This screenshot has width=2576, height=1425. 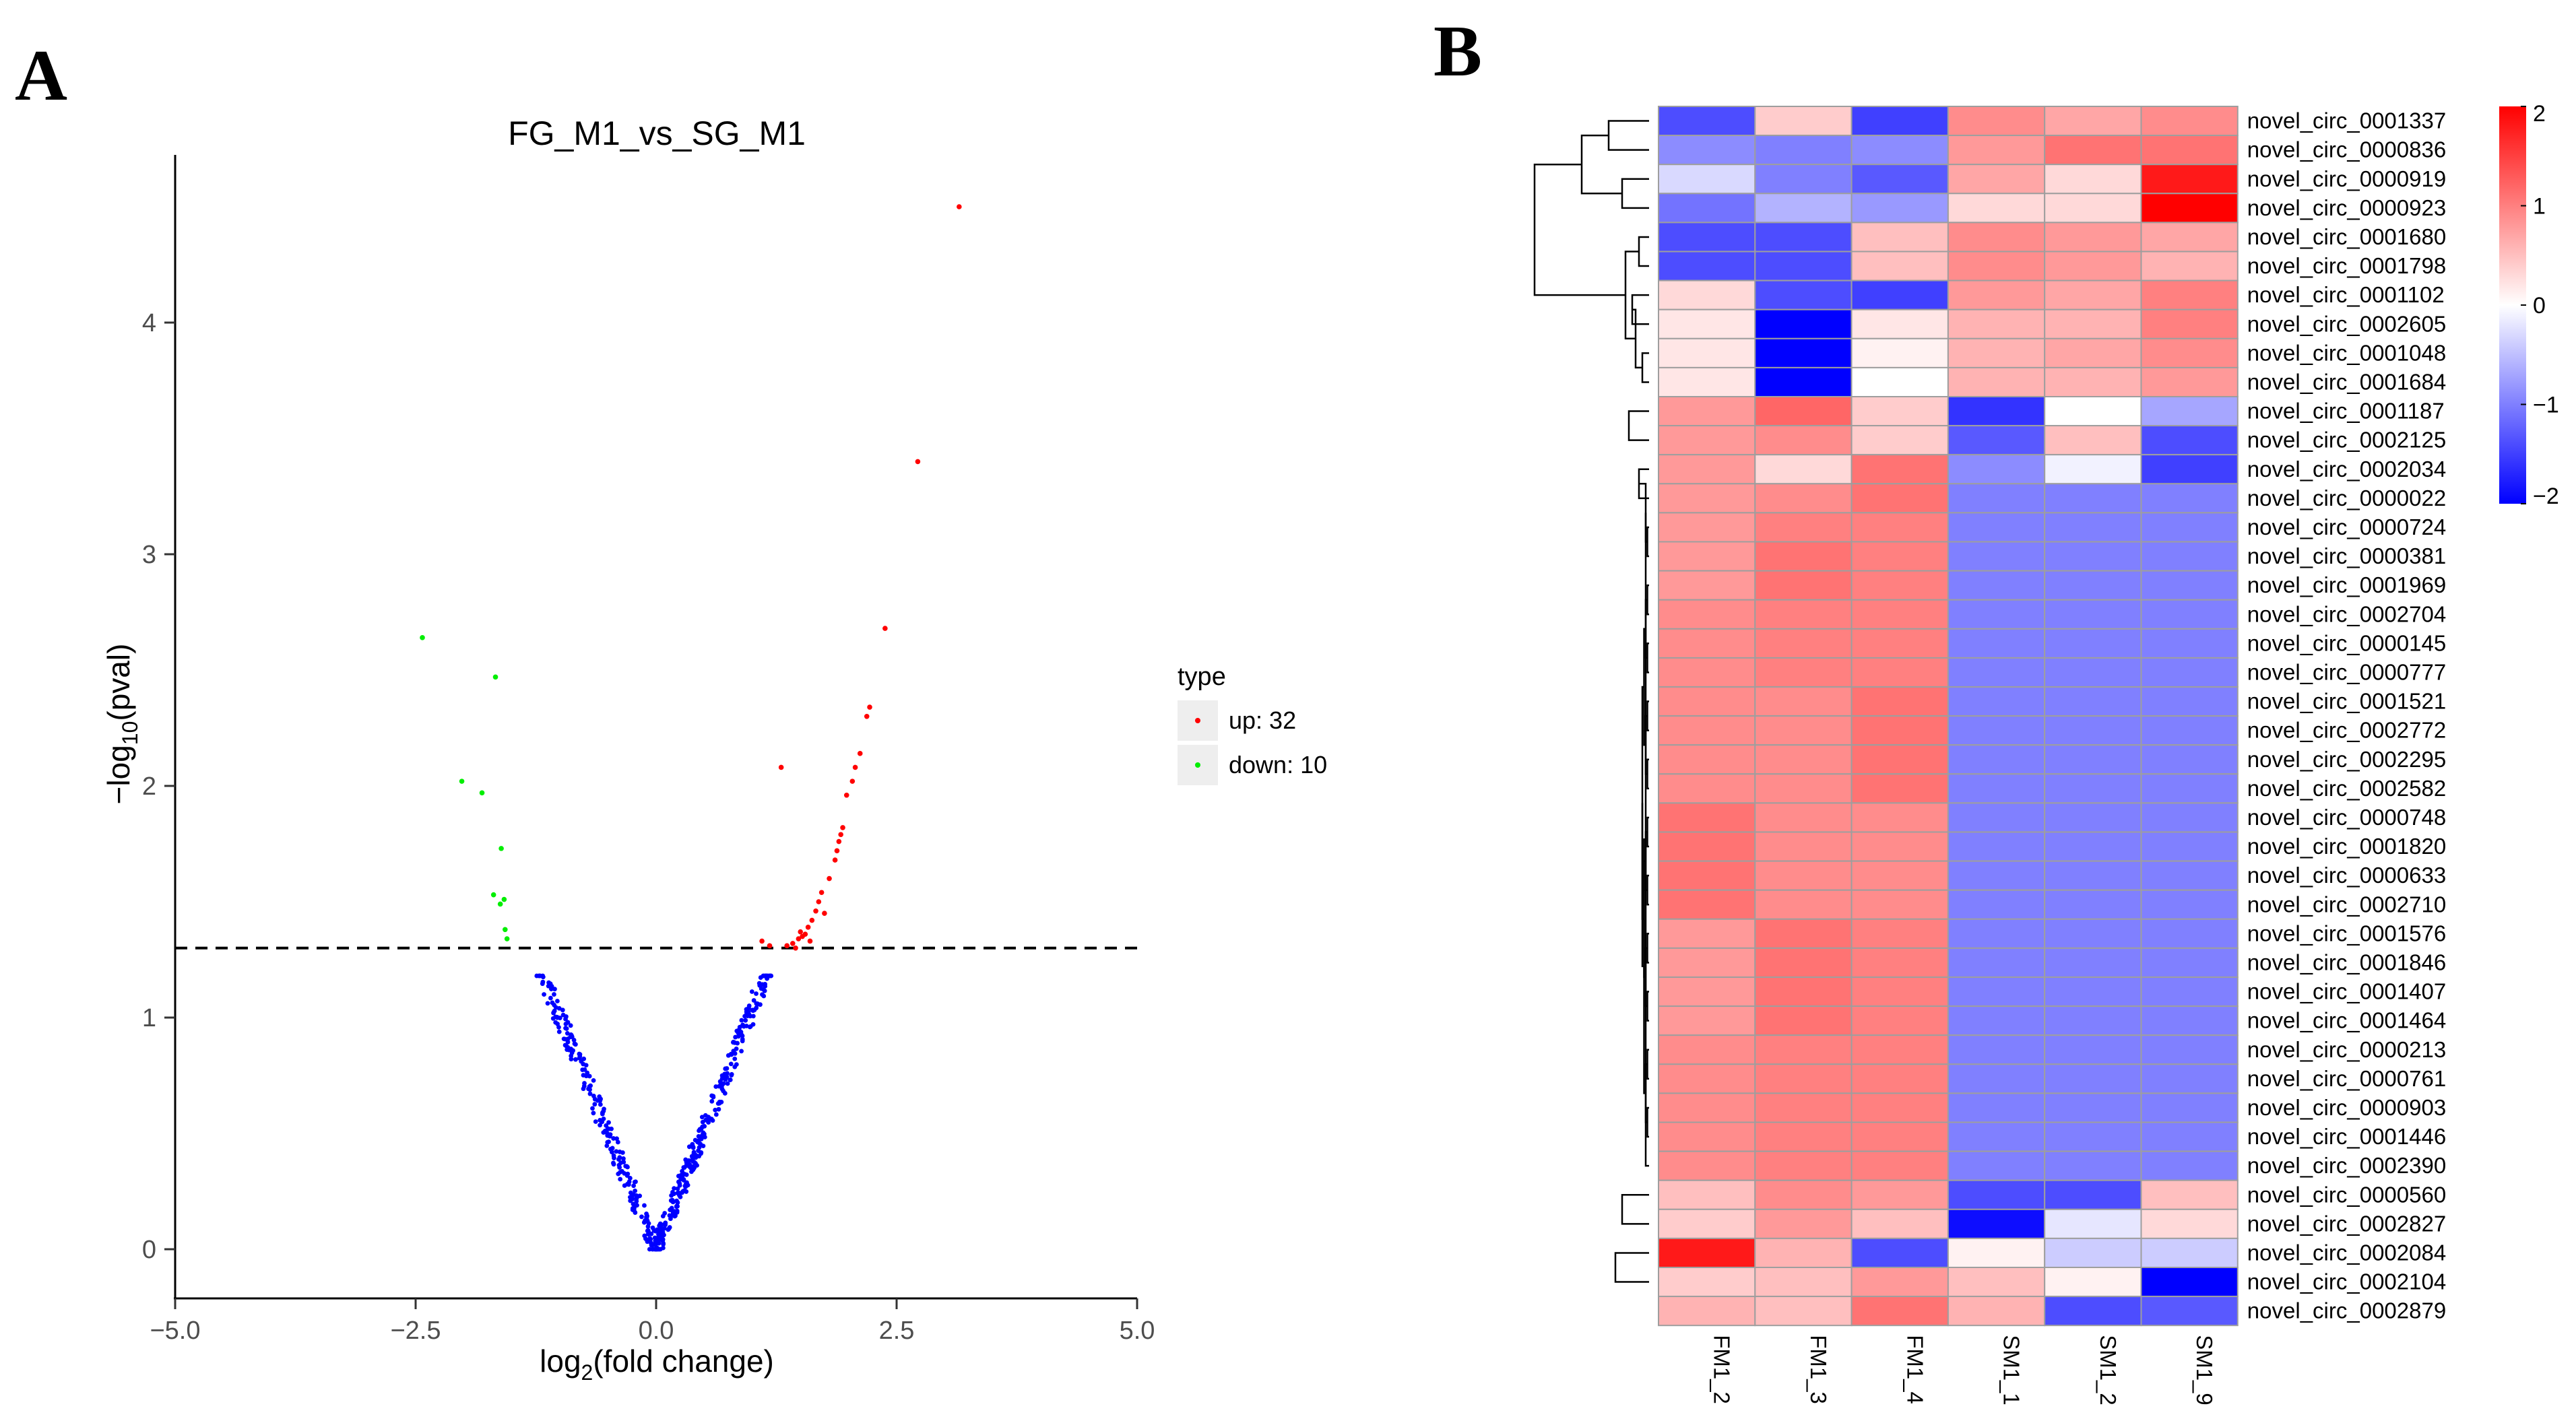 I want to click on row-label: novel_circ_0001684, so click(x=2346, y=381).